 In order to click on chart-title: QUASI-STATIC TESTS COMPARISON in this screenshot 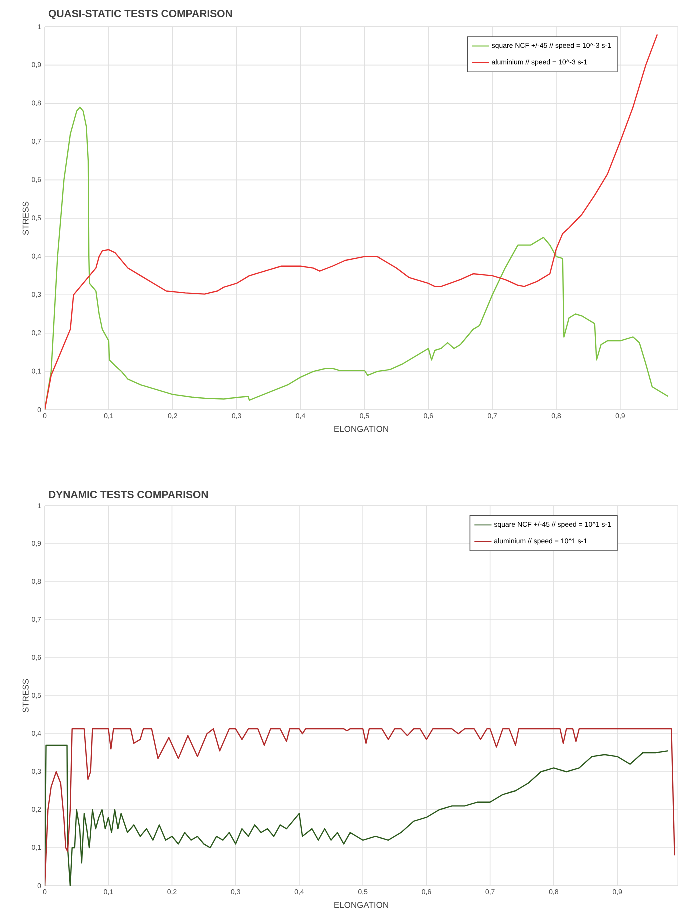, I will do `click(140, 15)`.